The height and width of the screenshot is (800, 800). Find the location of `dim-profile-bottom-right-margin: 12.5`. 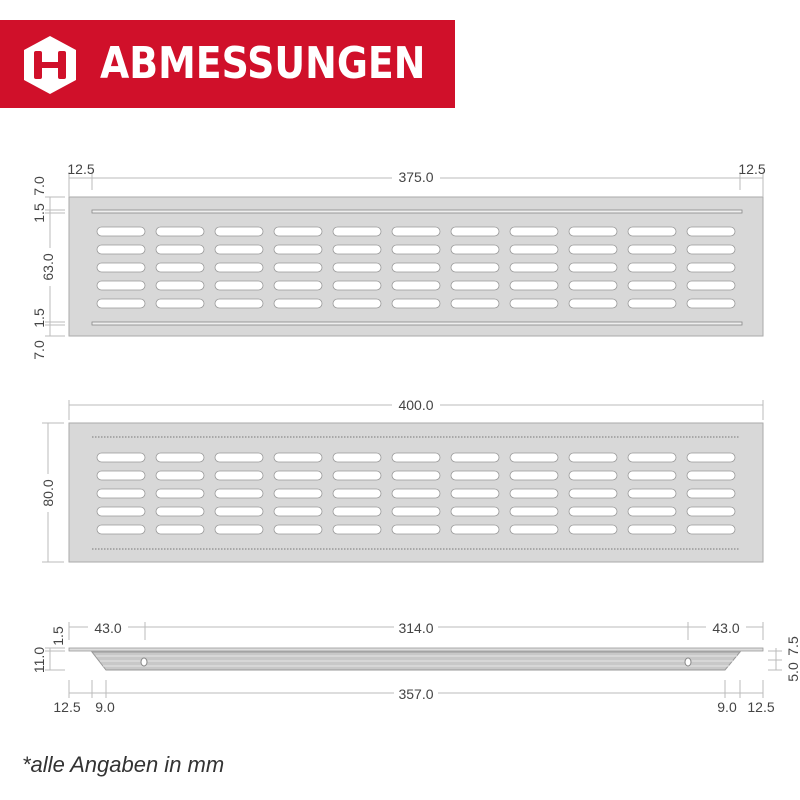

dim-profile-bottom-right-margin: 12.5 is located at coordinates (760, 707).